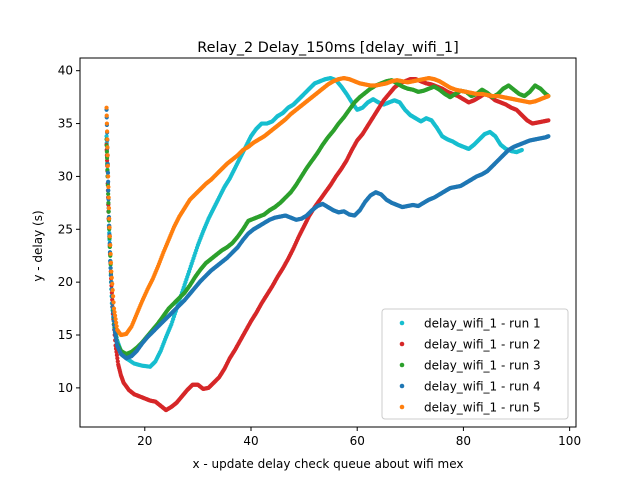 This screenshot has width=640, height=480. I want to click on y-tick-label: 20, so click(65, 282).